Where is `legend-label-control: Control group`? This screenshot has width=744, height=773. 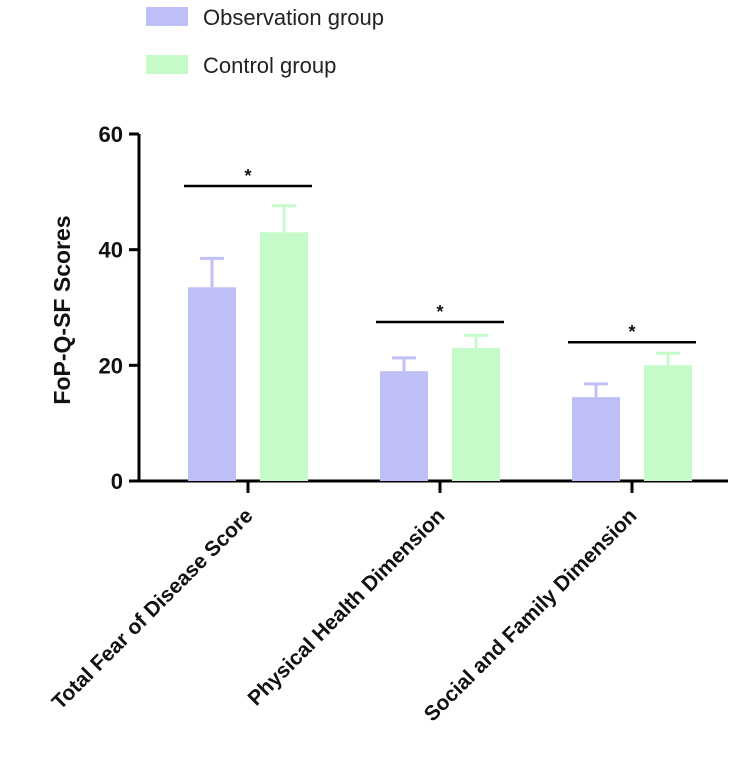
legend-label-control: Control group is located at coordinates (269, 65).